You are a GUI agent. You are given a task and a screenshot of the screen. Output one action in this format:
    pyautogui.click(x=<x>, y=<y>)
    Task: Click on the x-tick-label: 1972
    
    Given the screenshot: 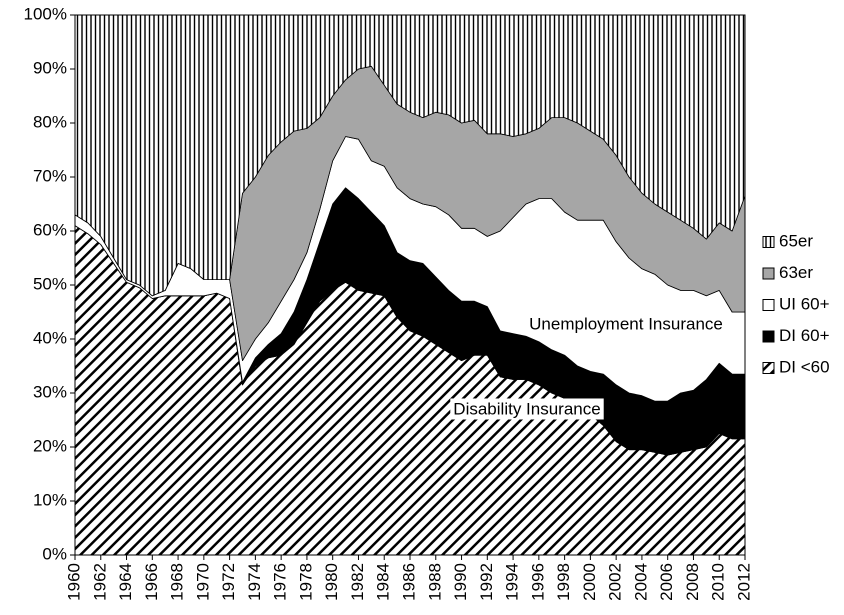 What is the action you would take?
    pyautogui.click(x=228, y=582)
    